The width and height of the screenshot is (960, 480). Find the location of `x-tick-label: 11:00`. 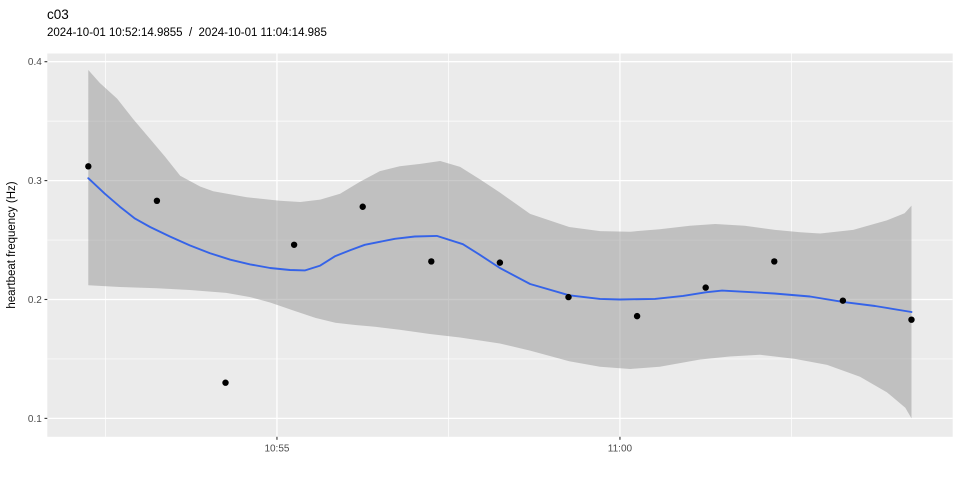

x-tick-label: 11:00 is located at coordinates (620, 448).